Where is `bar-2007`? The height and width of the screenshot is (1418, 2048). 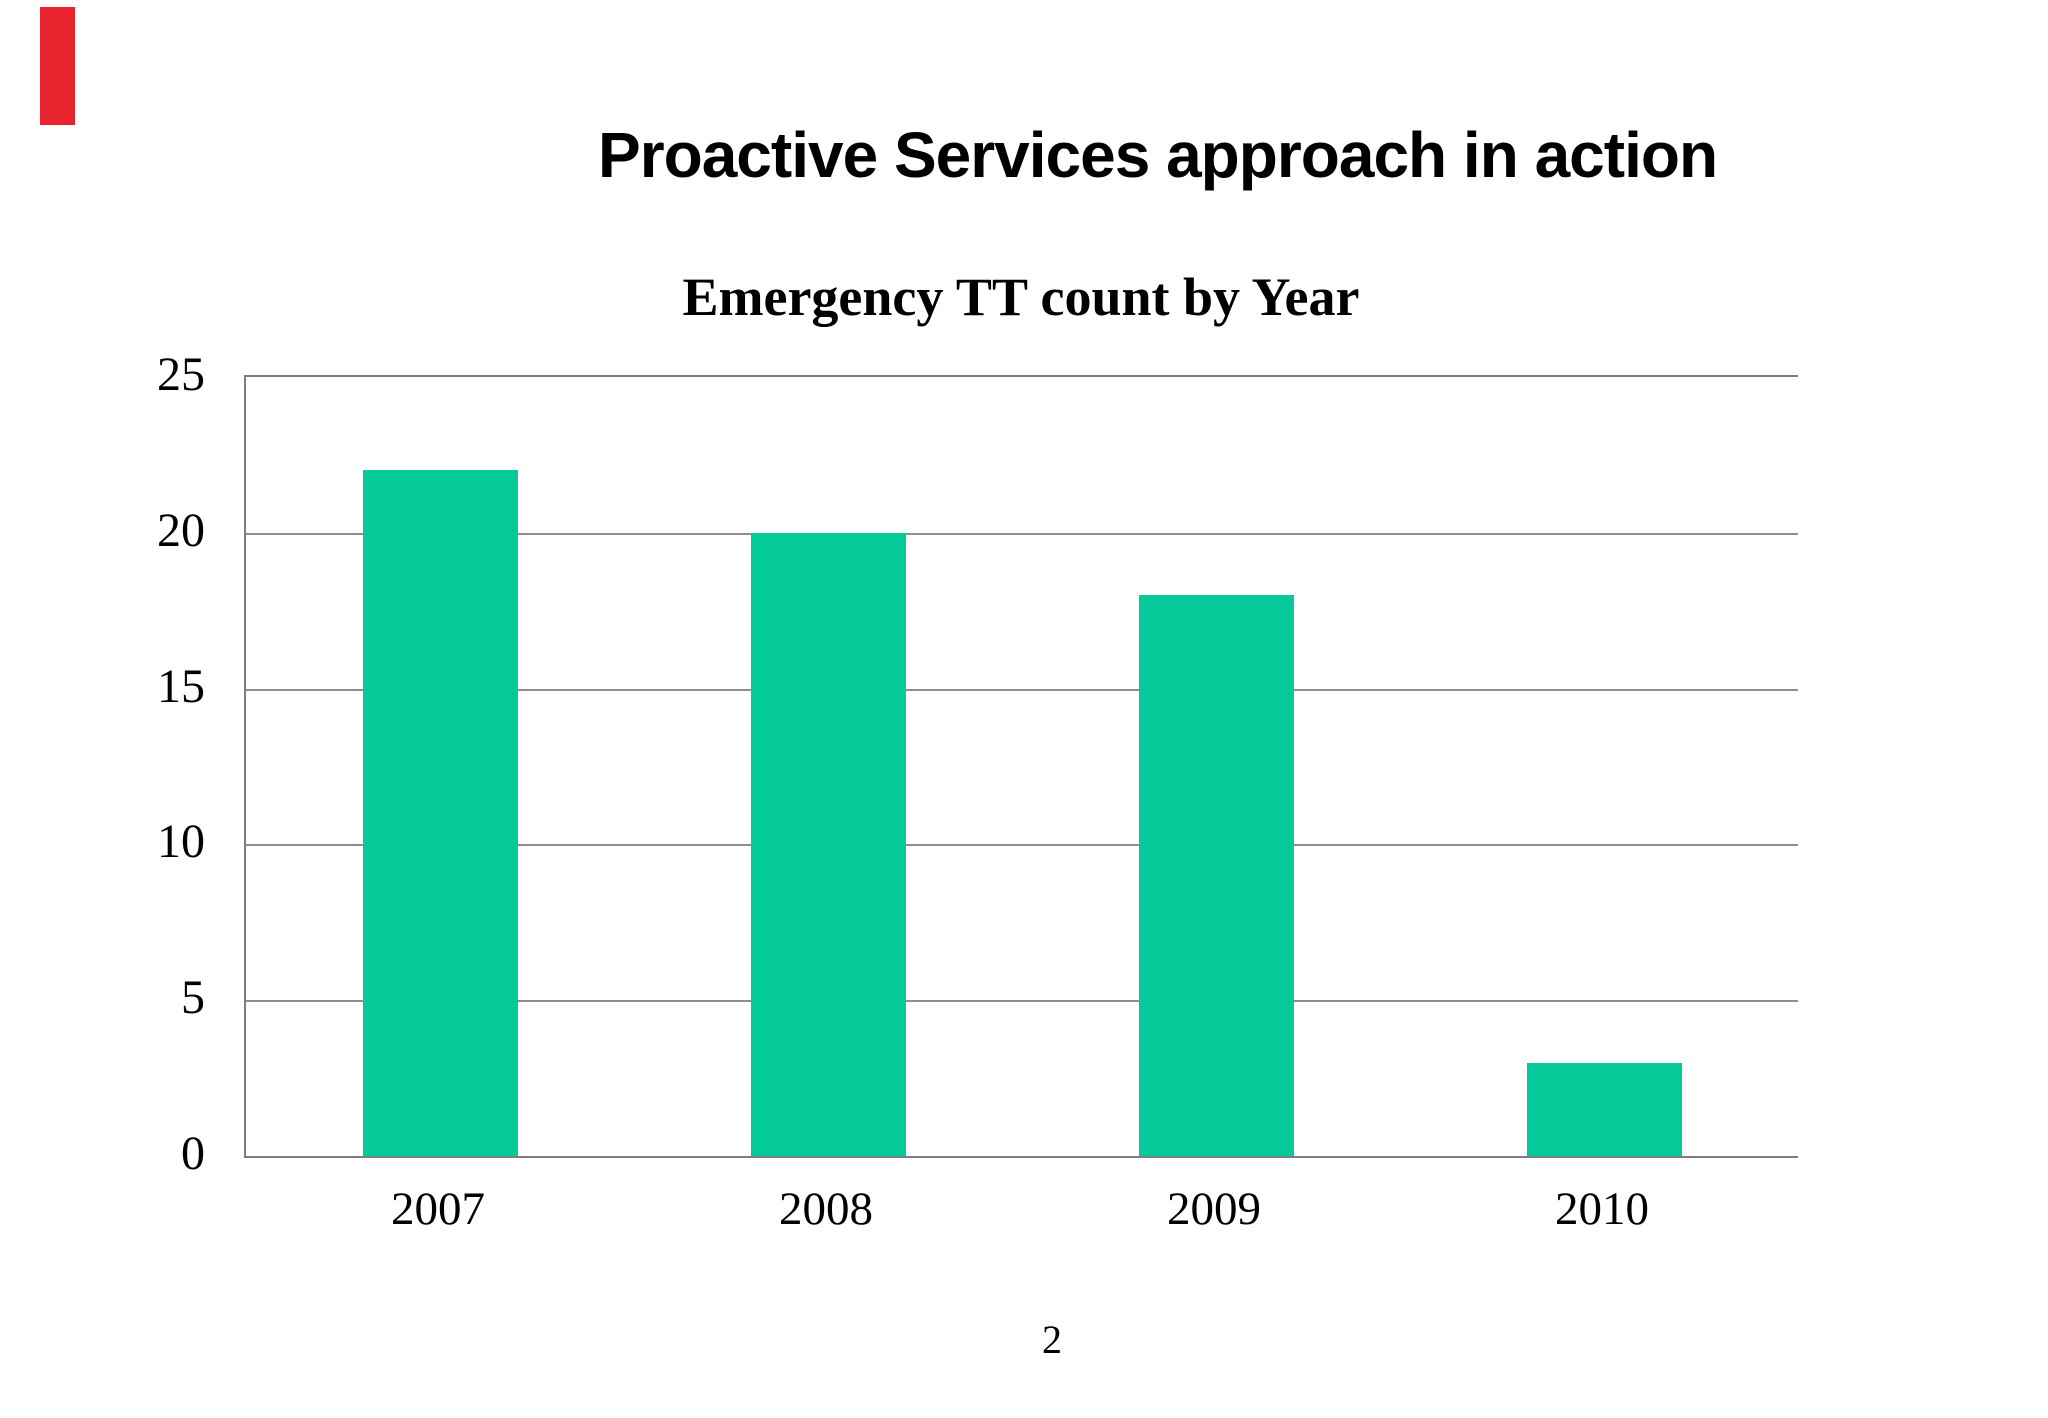 bar-2007 is located at coordinates (440, 813).